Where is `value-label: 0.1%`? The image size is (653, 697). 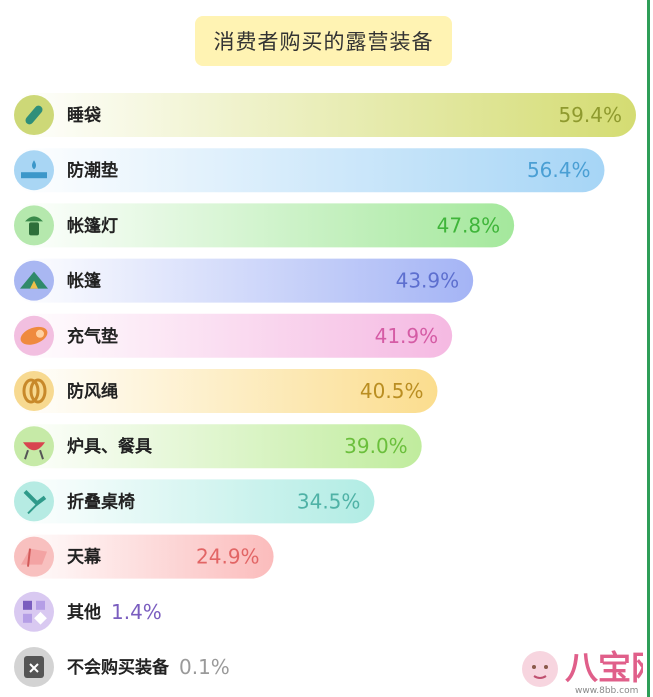 value-label: 0.1% is located at coordinates (204, 667).